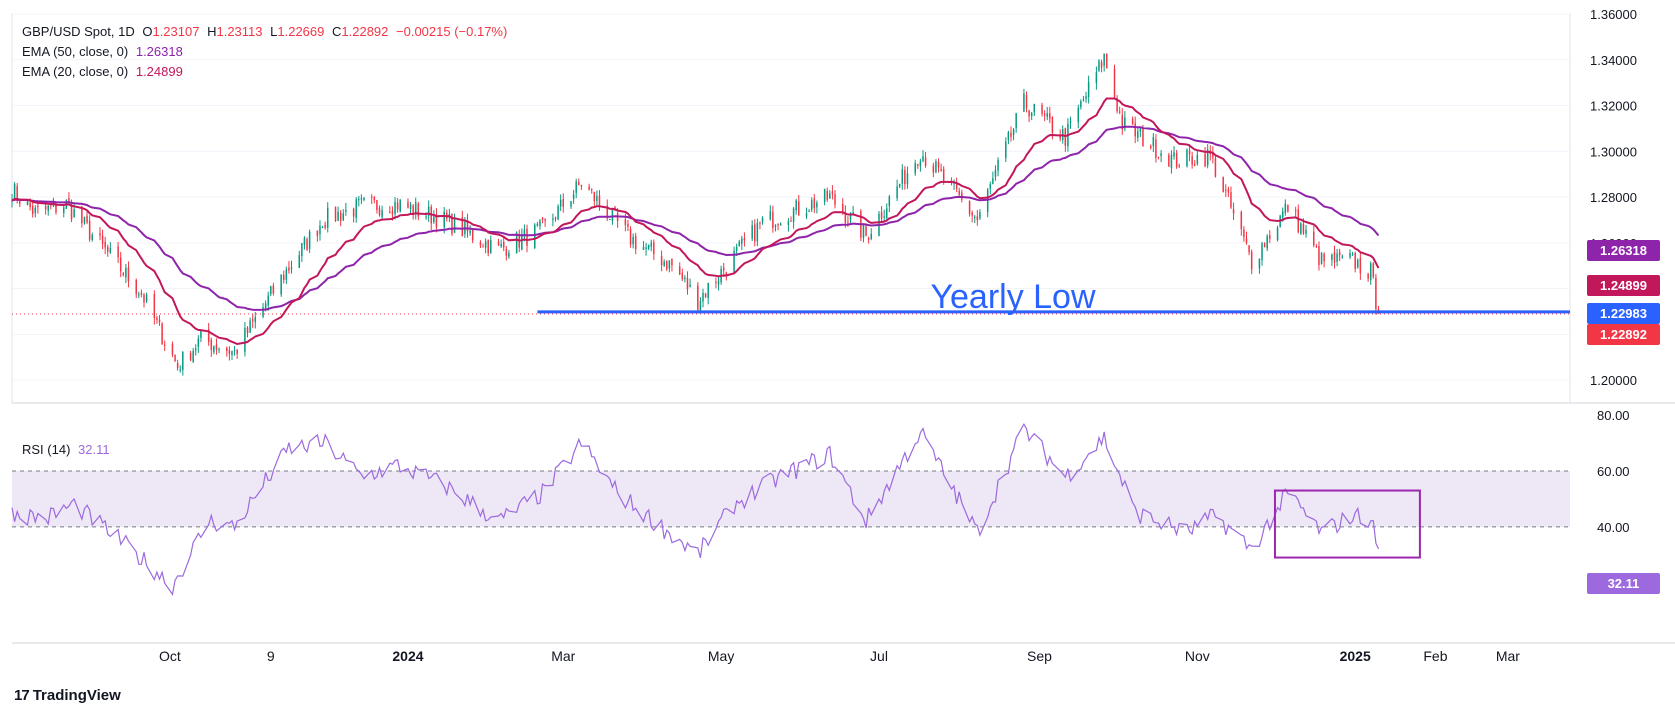 This screenshot has width=1675, height=723. I want to click on rsi-badge: 32.11, so click(1623, 583).